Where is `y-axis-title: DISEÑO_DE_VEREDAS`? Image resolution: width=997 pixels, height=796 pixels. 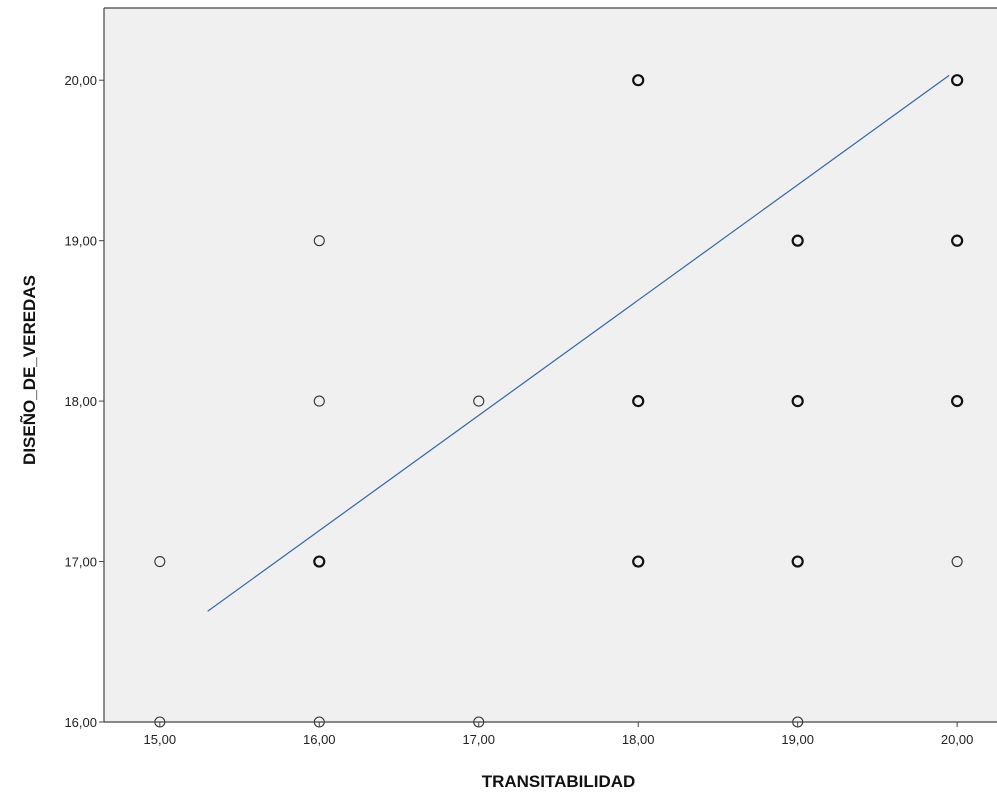
y-axis-title: DISEÑO_DE_VEREDAS is located at coordinates (29, 370).